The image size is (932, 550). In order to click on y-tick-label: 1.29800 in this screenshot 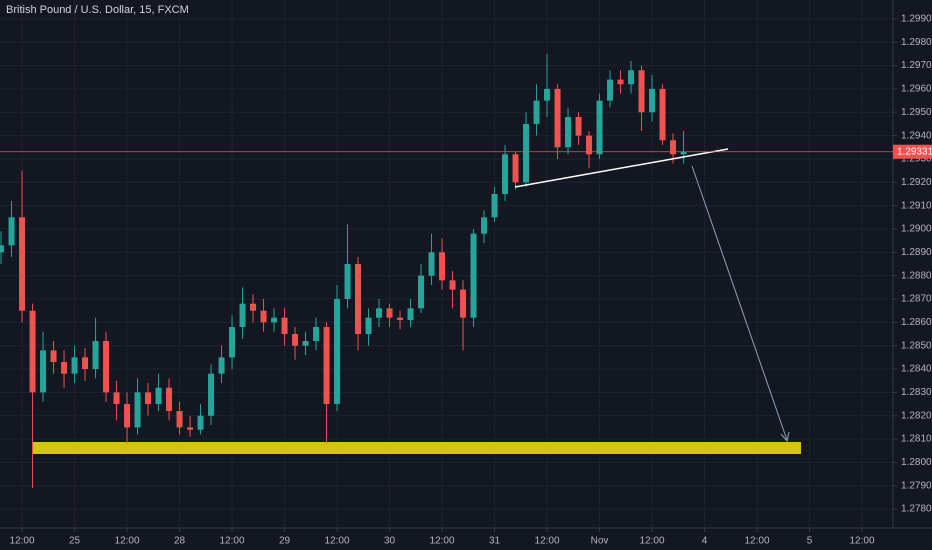, I will do `click(916, 42)`.